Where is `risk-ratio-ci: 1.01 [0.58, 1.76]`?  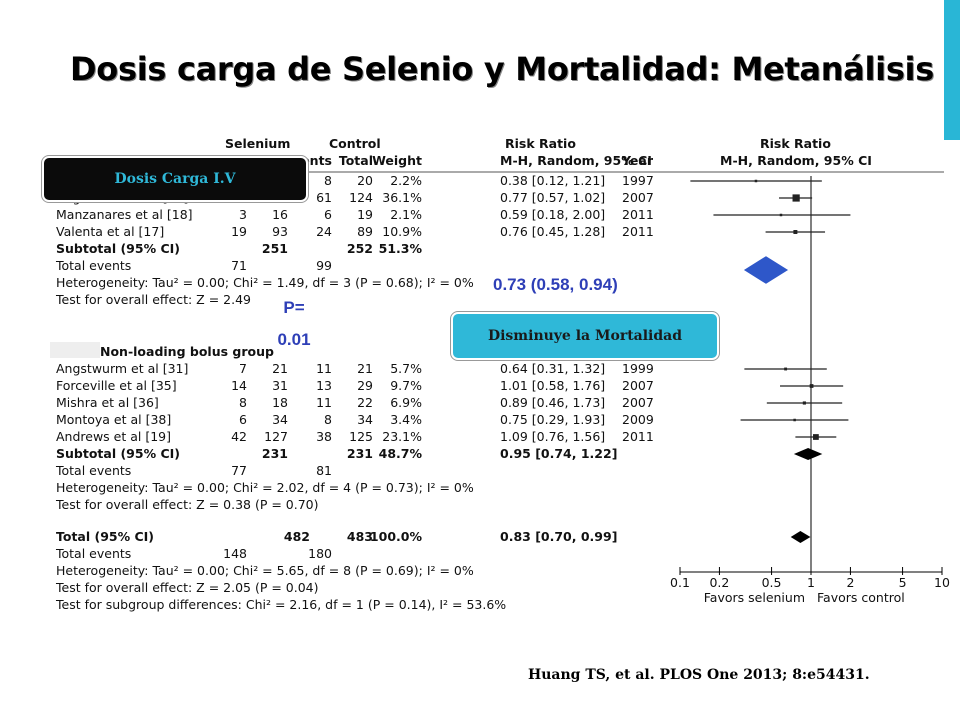
risk-ratio-ci: 1.01 [0.58, 1.76] is located at coordinates (552, 385).